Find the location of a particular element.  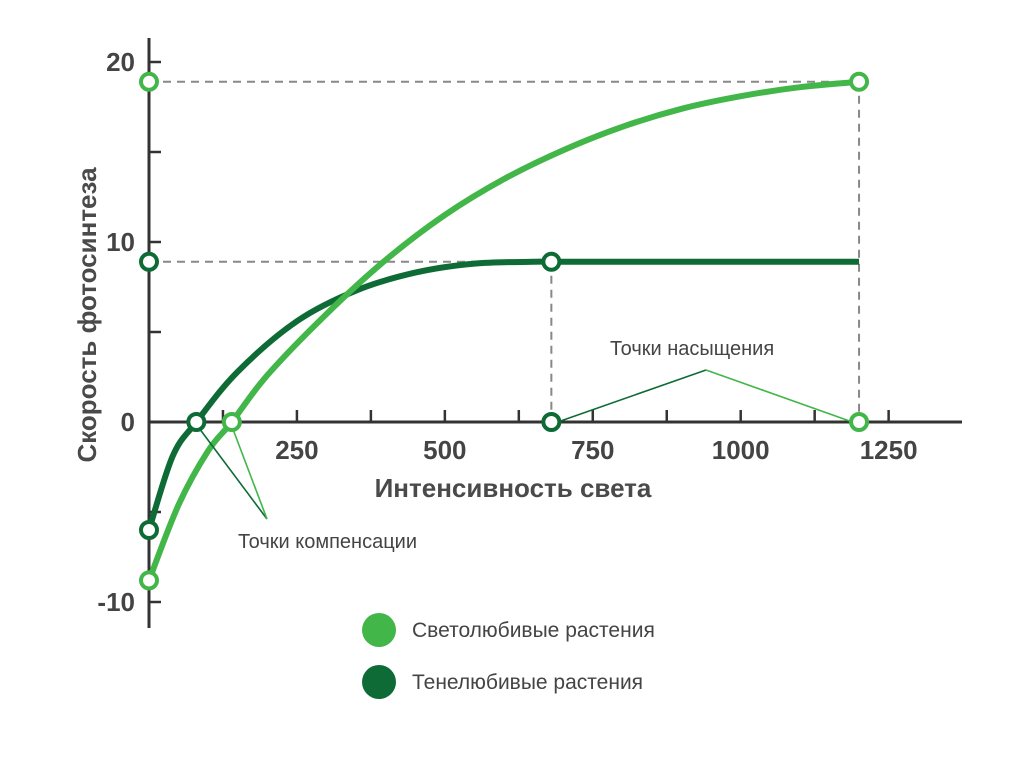

y-tick-label: 0 is located at coordinates (128, 422).